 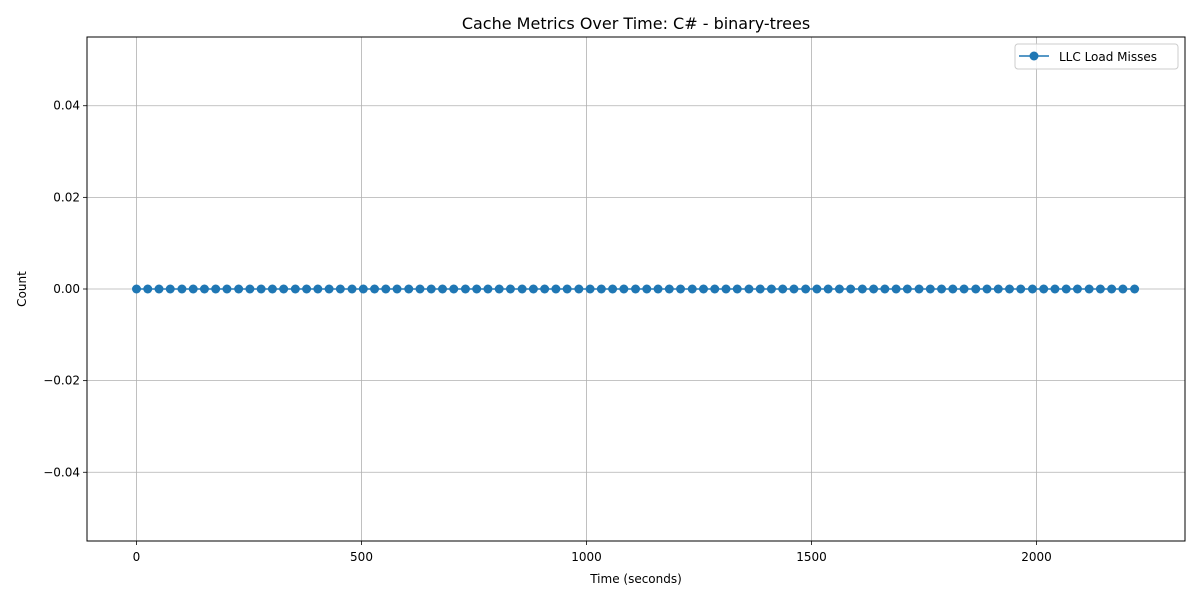 What do you see at coordinates (66, 197) in the screenshot?
I see `y-tick-label: 0.02` at bounding box center [66, 197].